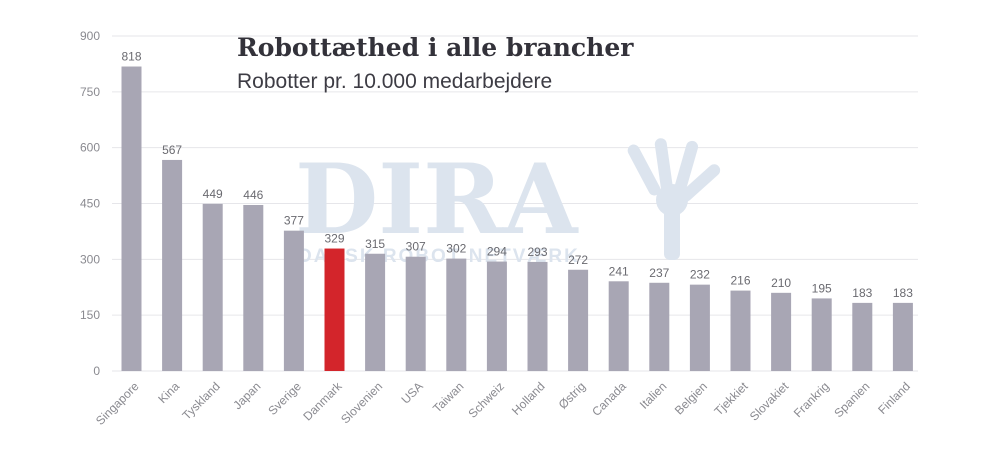 Image resolution: width=1000 pixels, height=449 pixels. I want to click on x-tick-label: Frankrig, so click(811, 399).